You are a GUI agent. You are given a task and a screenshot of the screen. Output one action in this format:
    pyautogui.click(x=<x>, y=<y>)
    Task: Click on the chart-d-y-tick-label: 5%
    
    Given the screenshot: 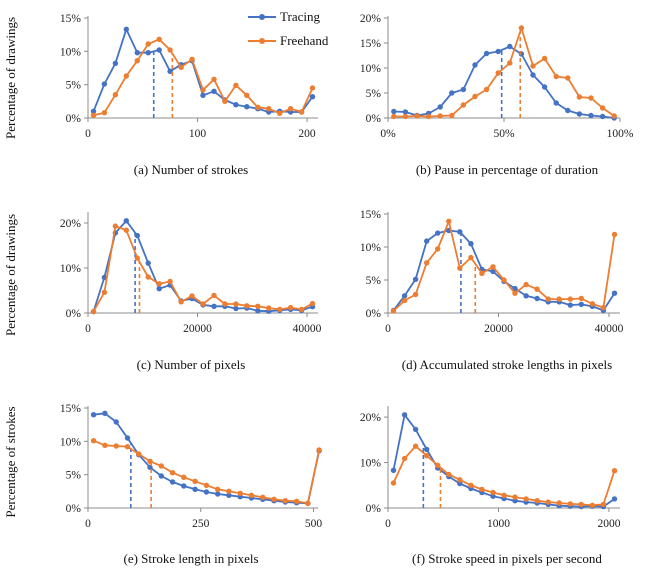 What is the action you would take?
    pyautogui.click(x=374, y=281)
    